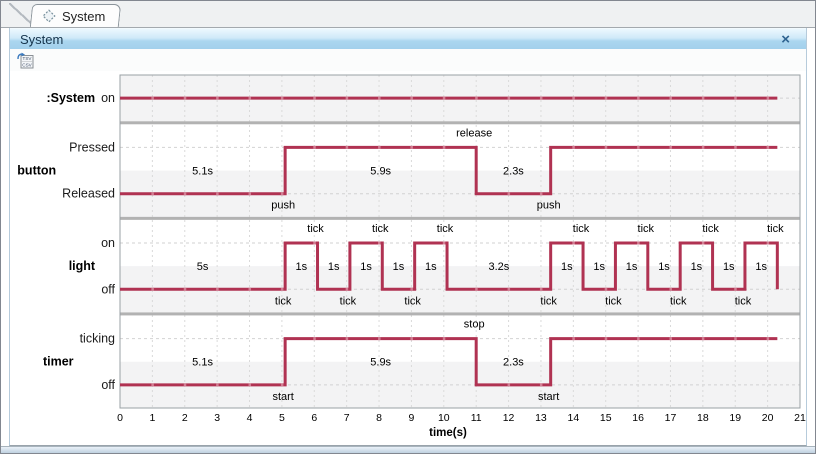 The width and height of the screenshot is (816, 454). I want to click on timing-diagram-icon, so click(49, 16).